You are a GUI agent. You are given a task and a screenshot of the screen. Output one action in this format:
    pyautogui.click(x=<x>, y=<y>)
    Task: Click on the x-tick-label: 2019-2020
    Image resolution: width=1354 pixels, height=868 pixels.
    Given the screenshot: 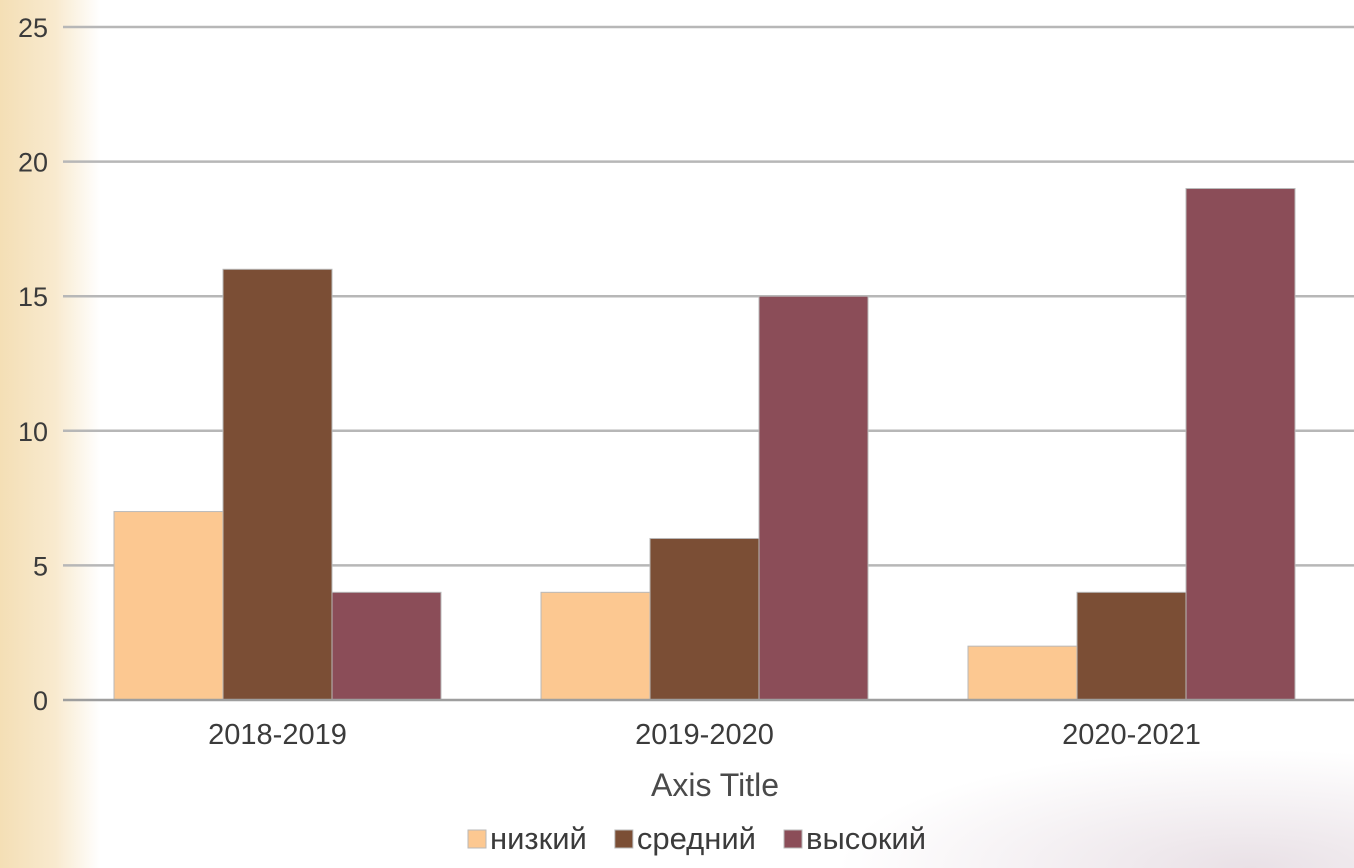 What is the action you would take?
    pyautogui.click(x=704, y=735)
    